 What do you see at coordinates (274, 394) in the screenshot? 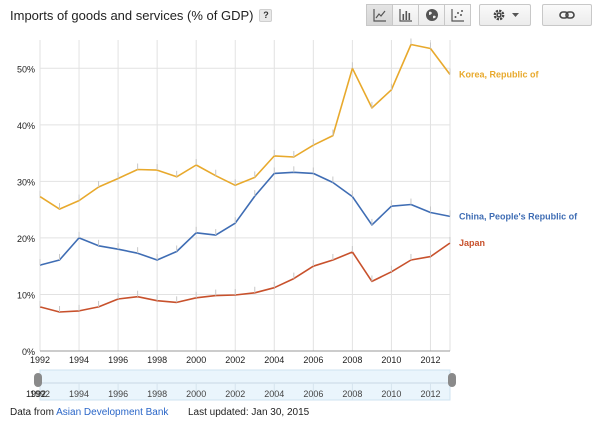
I see `range-slider-tick-label: 2004` at bounding box center [274, 394].